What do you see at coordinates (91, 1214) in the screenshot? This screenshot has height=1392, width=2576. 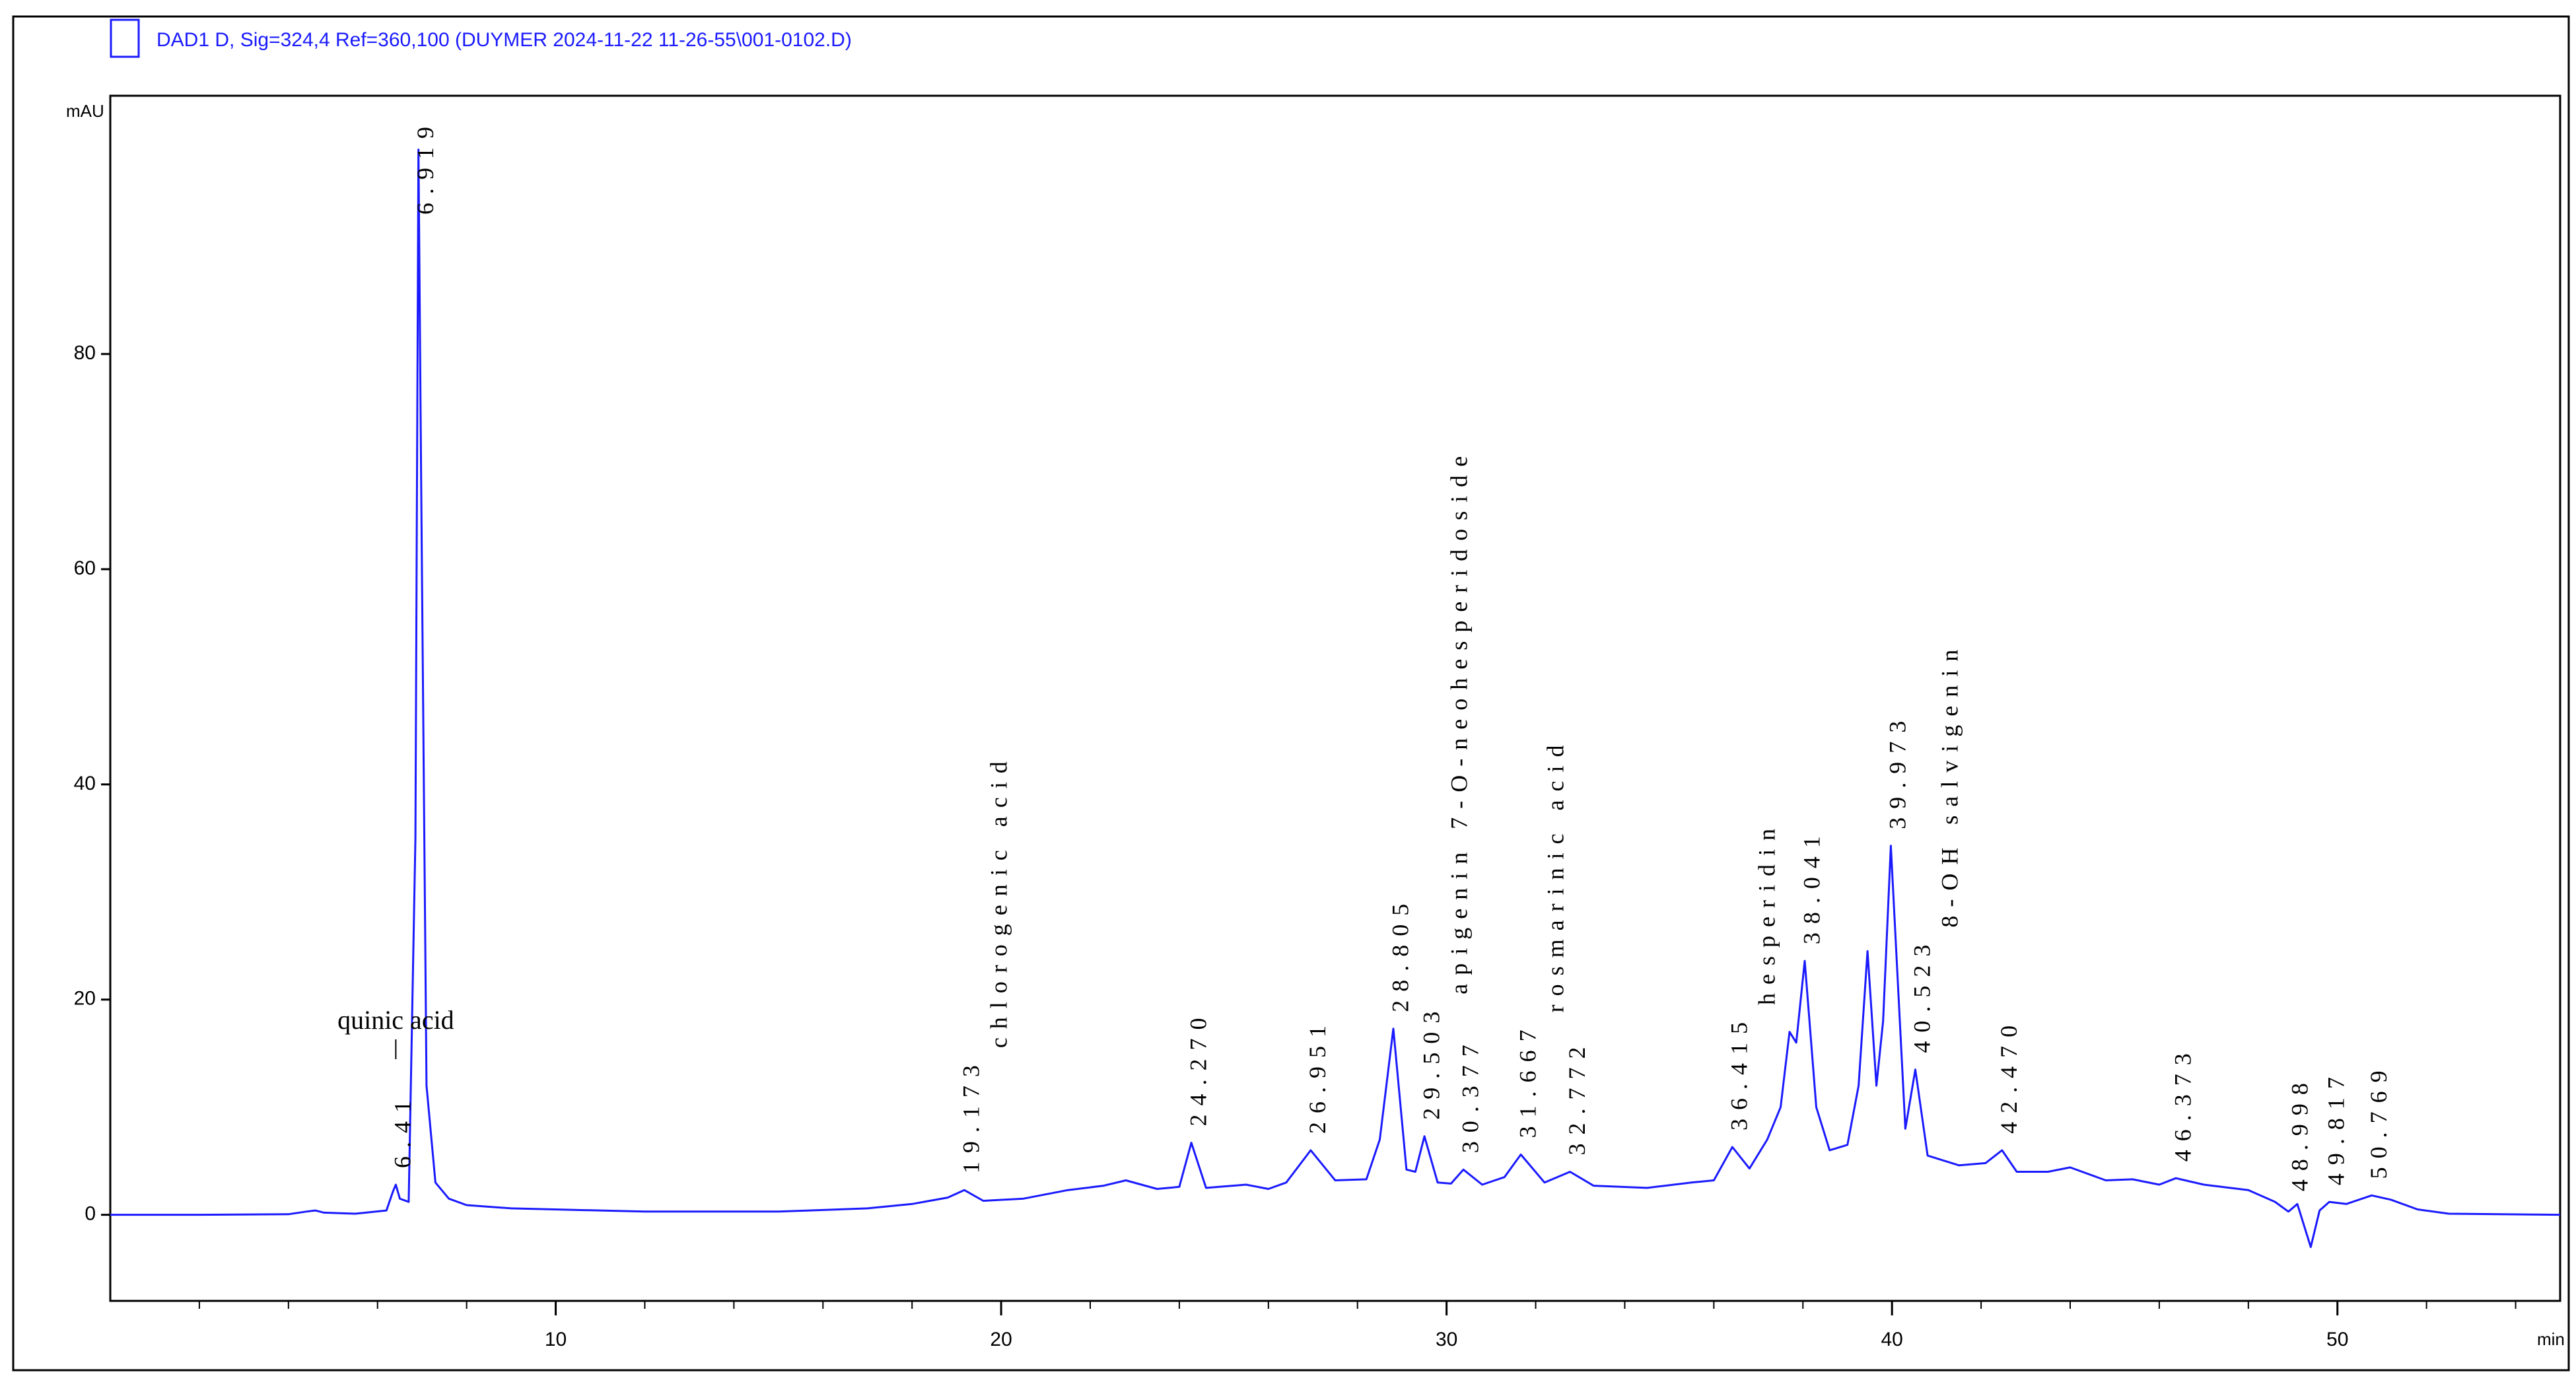 I see `y-tick-label: 0` at bounding box center [91, 1214].